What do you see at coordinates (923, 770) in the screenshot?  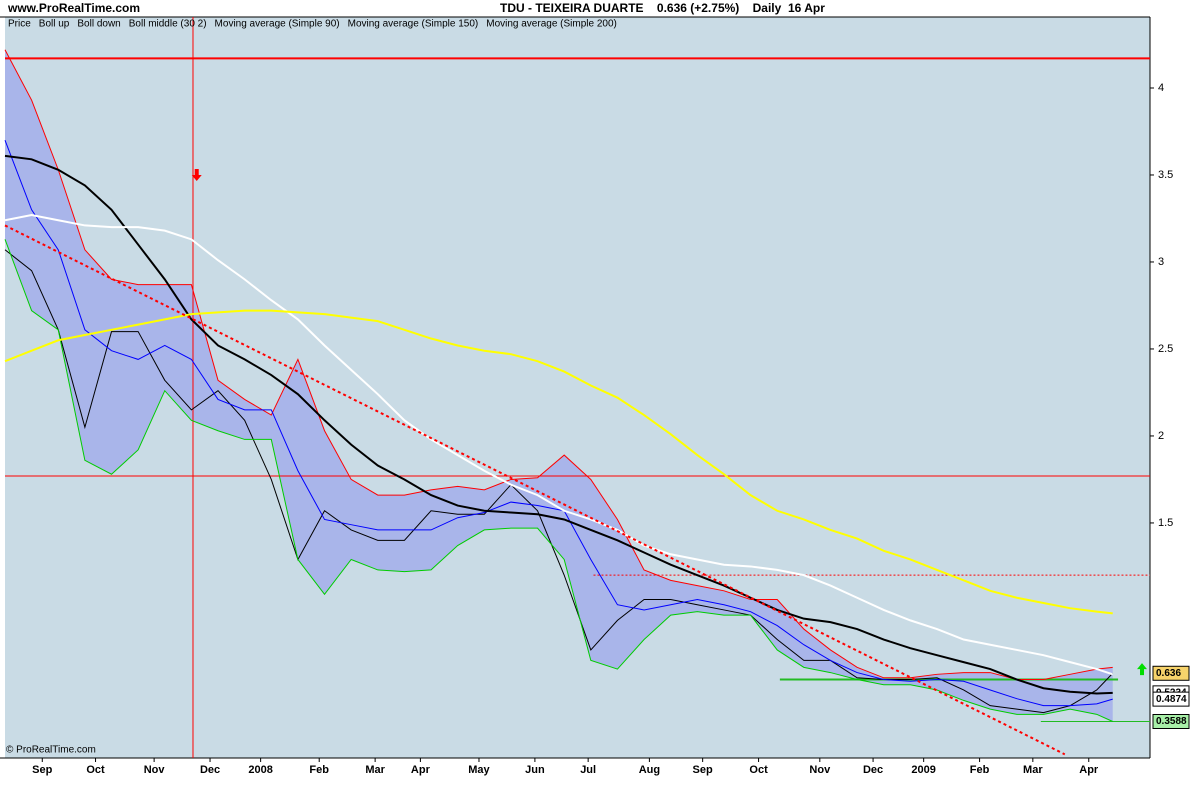 I see `x-tick-label: 2009` at bounding box center [923, 770].